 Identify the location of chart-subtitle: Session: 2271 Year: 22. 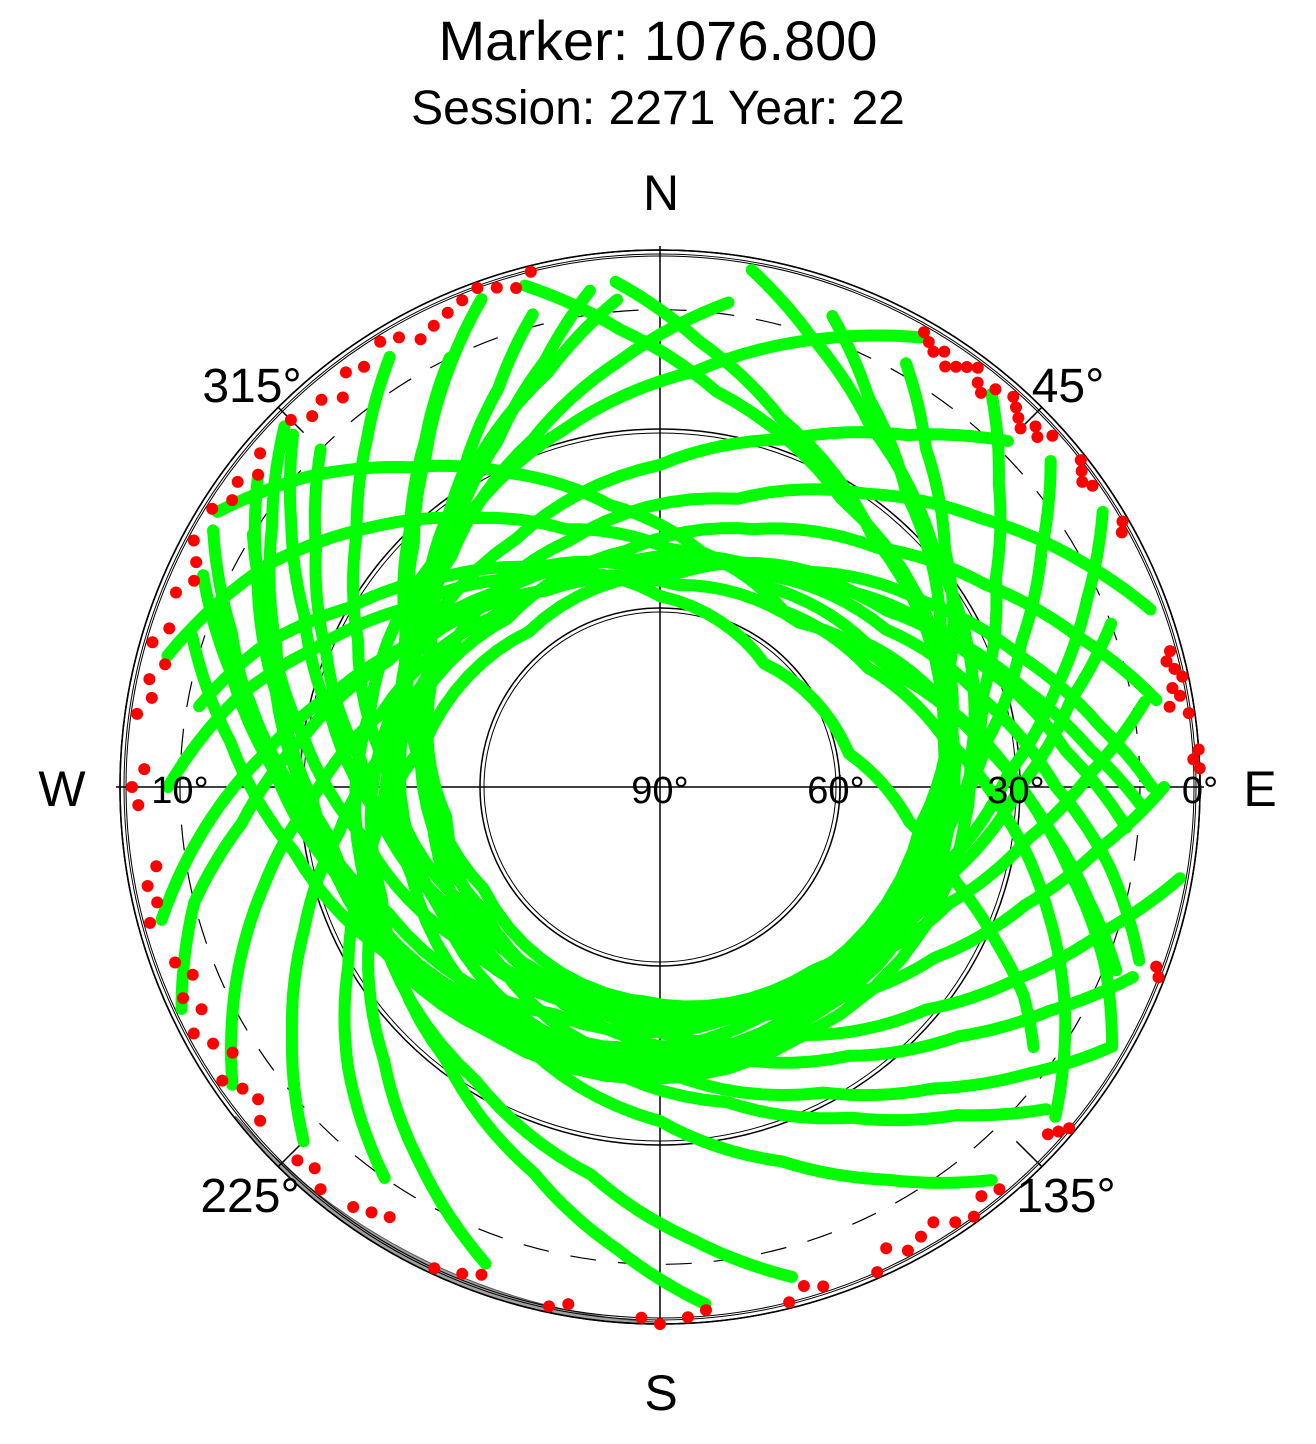
(658, 108).